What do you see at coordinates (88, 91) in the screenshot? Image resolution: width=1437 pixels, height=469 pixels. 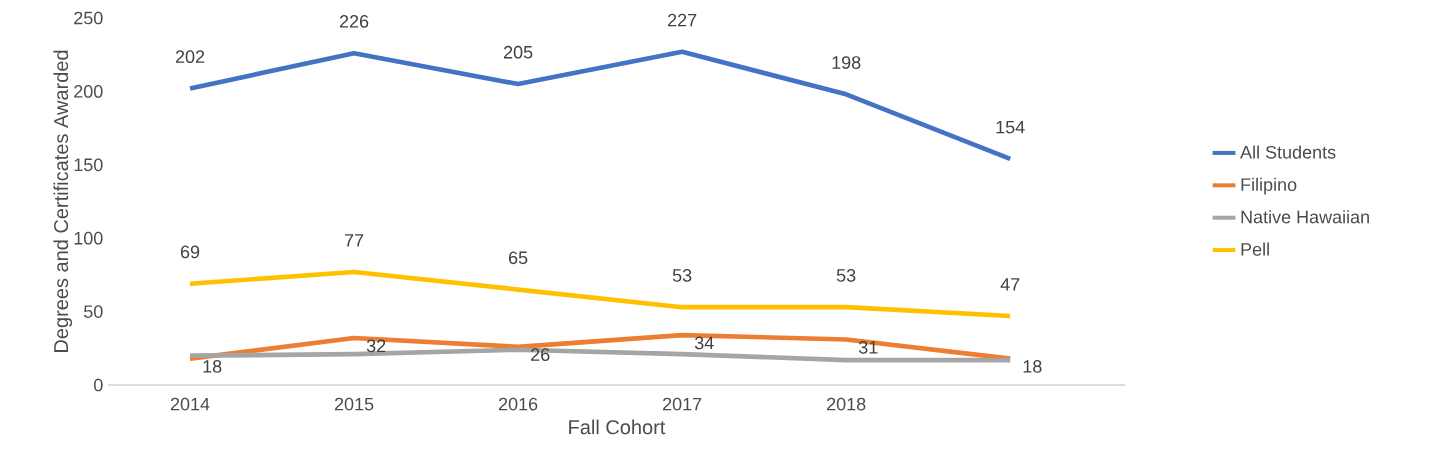 I see `y-tick-label: 200` at bounding box center [88, 91].